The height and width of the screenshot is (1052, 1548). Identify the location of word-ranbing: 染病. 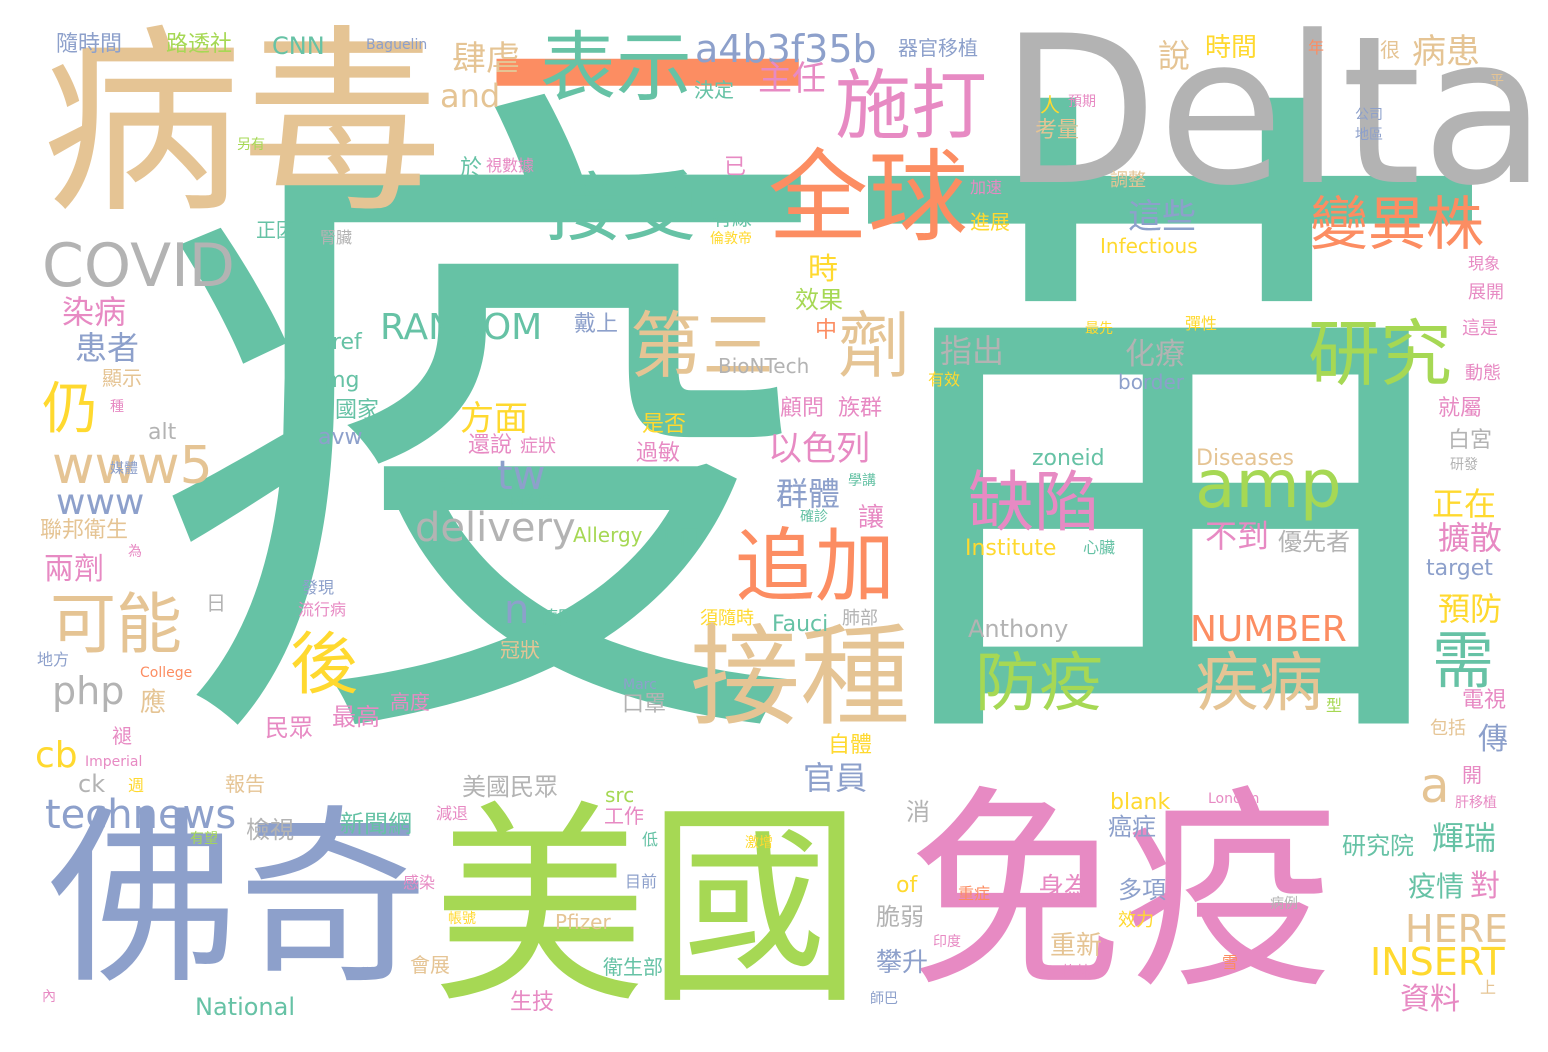
(94, 312).